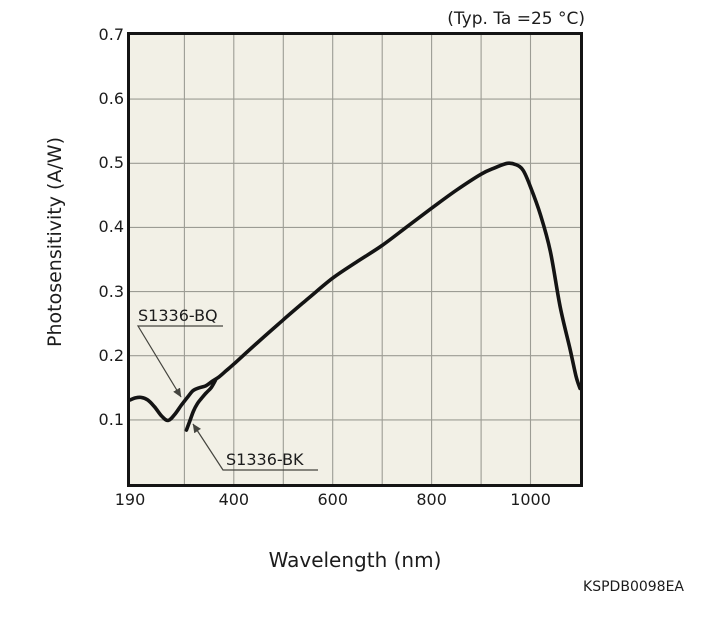 Image resolution: width=721 pixels, height=622 pixels. Describe the element at coordinates (111, 291) in the screenshot. I see `y-tick-label: 0.3` at that location.